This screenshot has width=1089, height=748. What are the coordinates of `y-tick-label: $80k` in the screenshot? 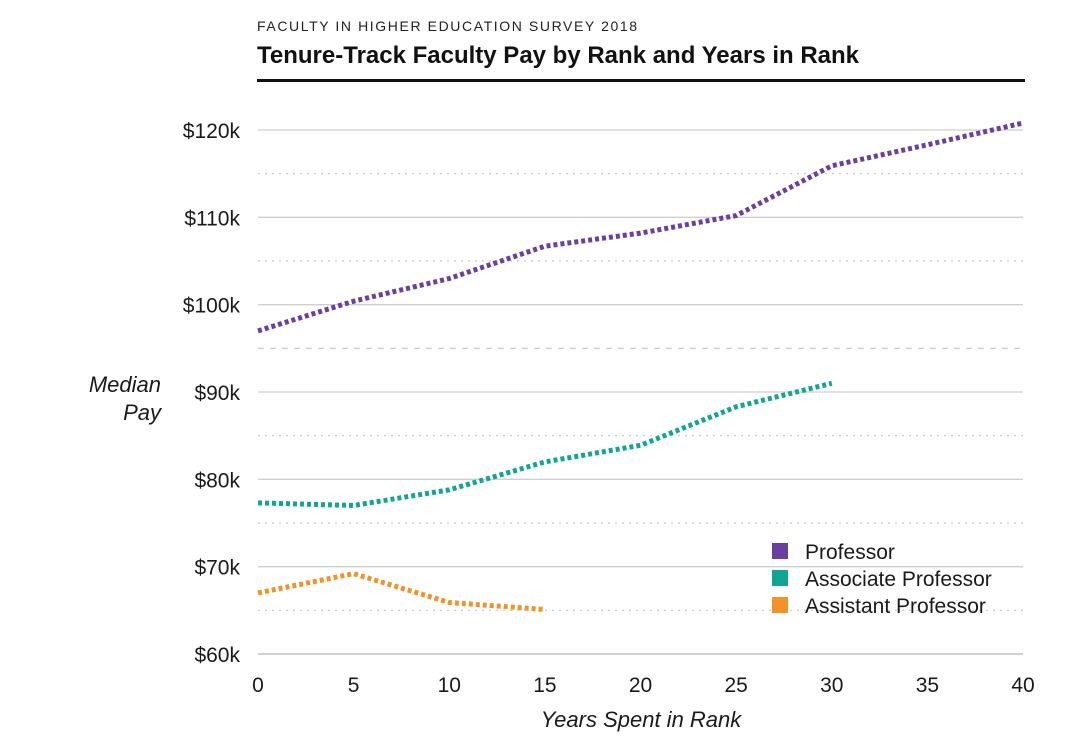 It's located at (217, 480).